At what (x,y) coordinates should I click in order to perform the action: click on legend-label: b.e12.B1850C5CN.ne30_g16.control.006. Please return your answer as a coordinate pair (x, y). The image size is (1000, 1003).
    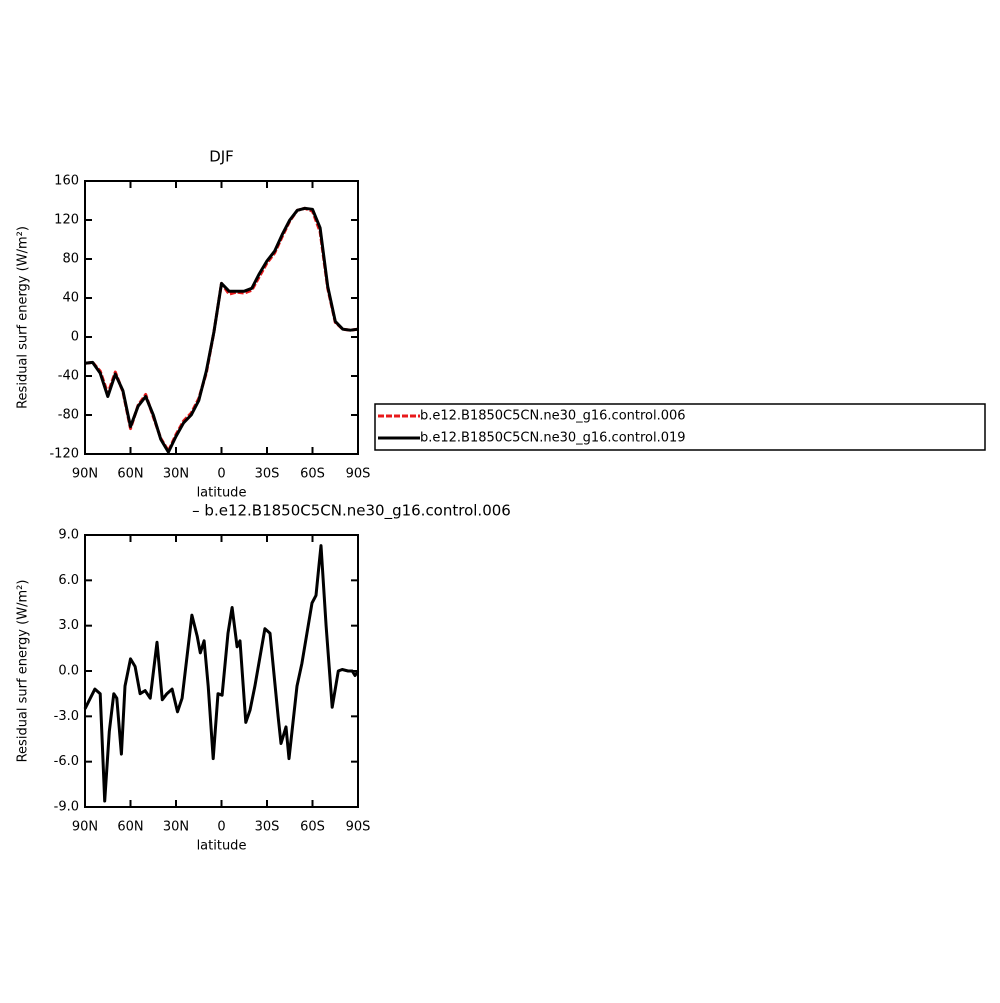
    Looking at the image, I should click on (553, 416).